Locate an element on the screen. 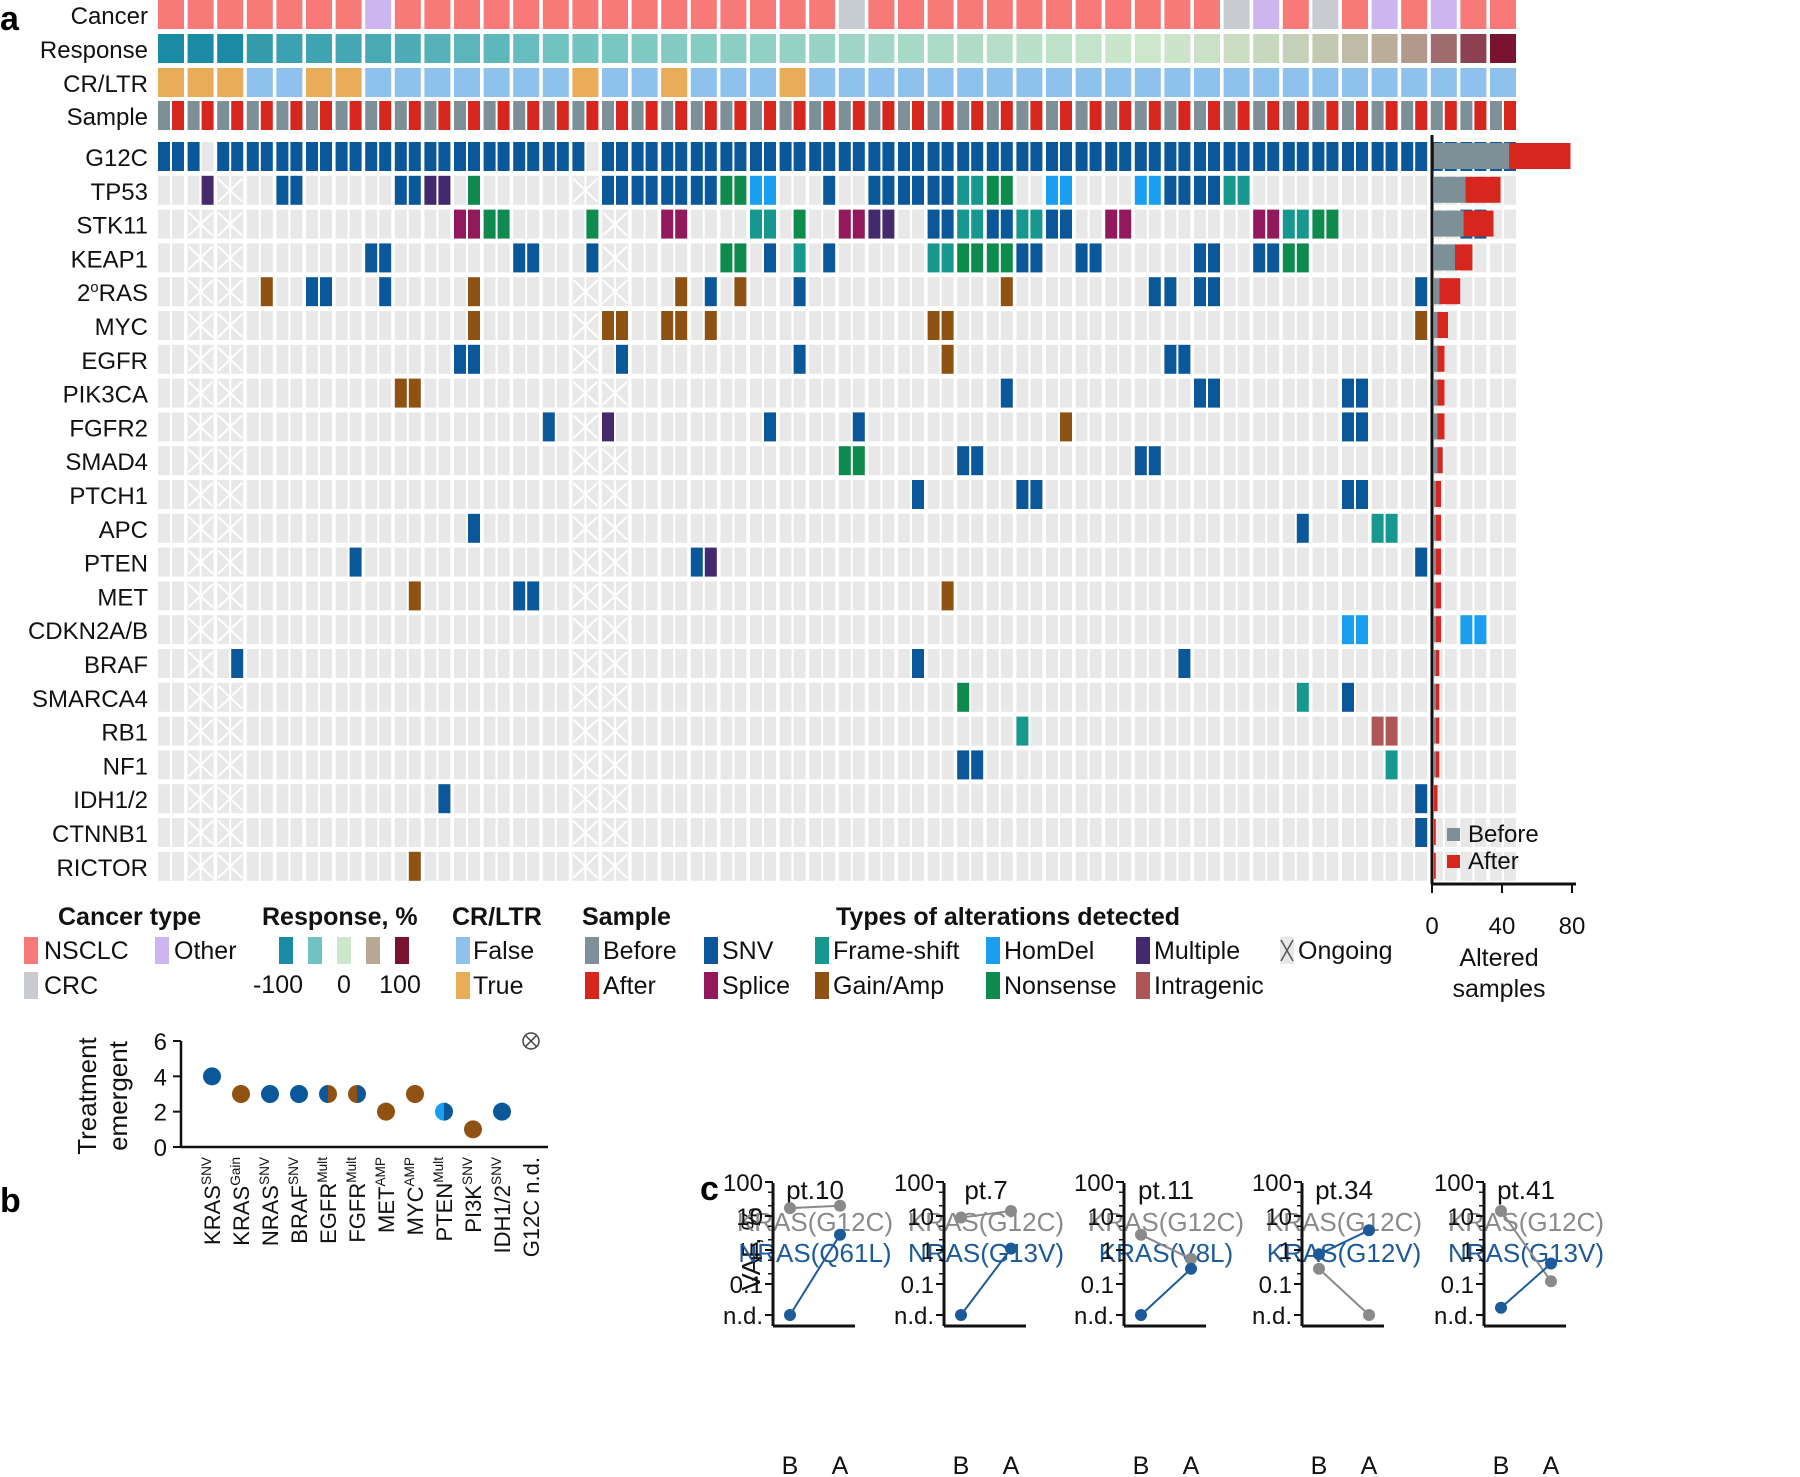 This screenshot has width=1800, height=1477. sample-after-cell is located at coordinates (1095, 115).